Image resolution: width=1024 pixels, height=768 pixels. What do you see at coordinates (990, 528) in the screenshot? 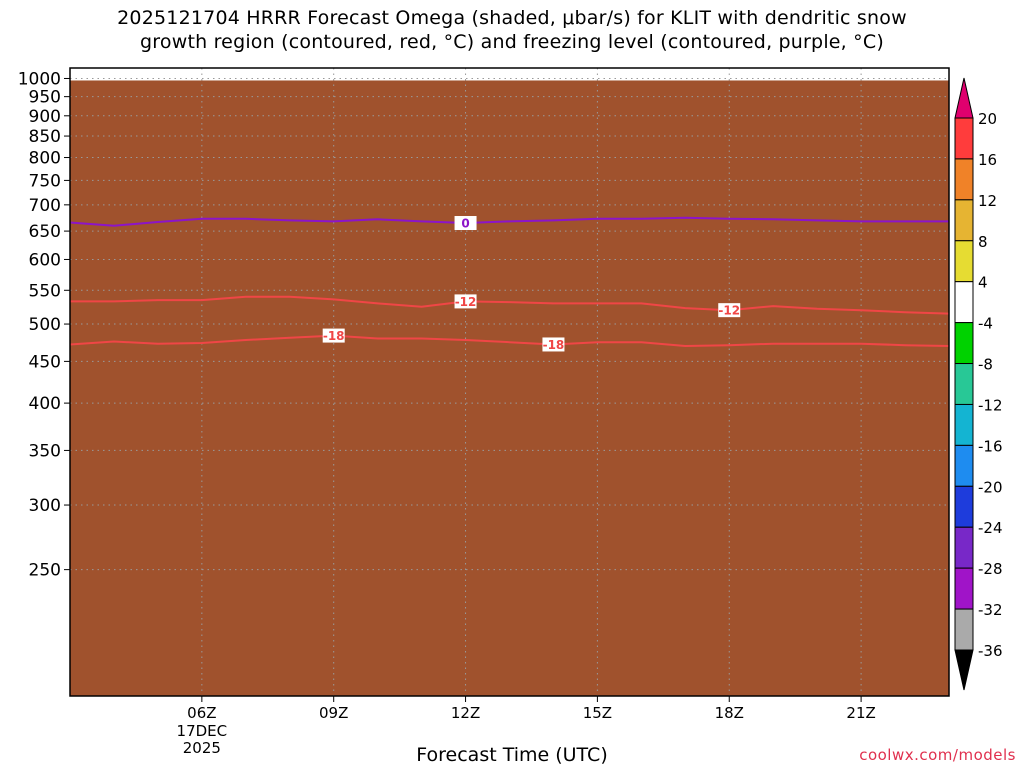
I see `colorbar-label-10: -24` at bounding box center [990, 528].